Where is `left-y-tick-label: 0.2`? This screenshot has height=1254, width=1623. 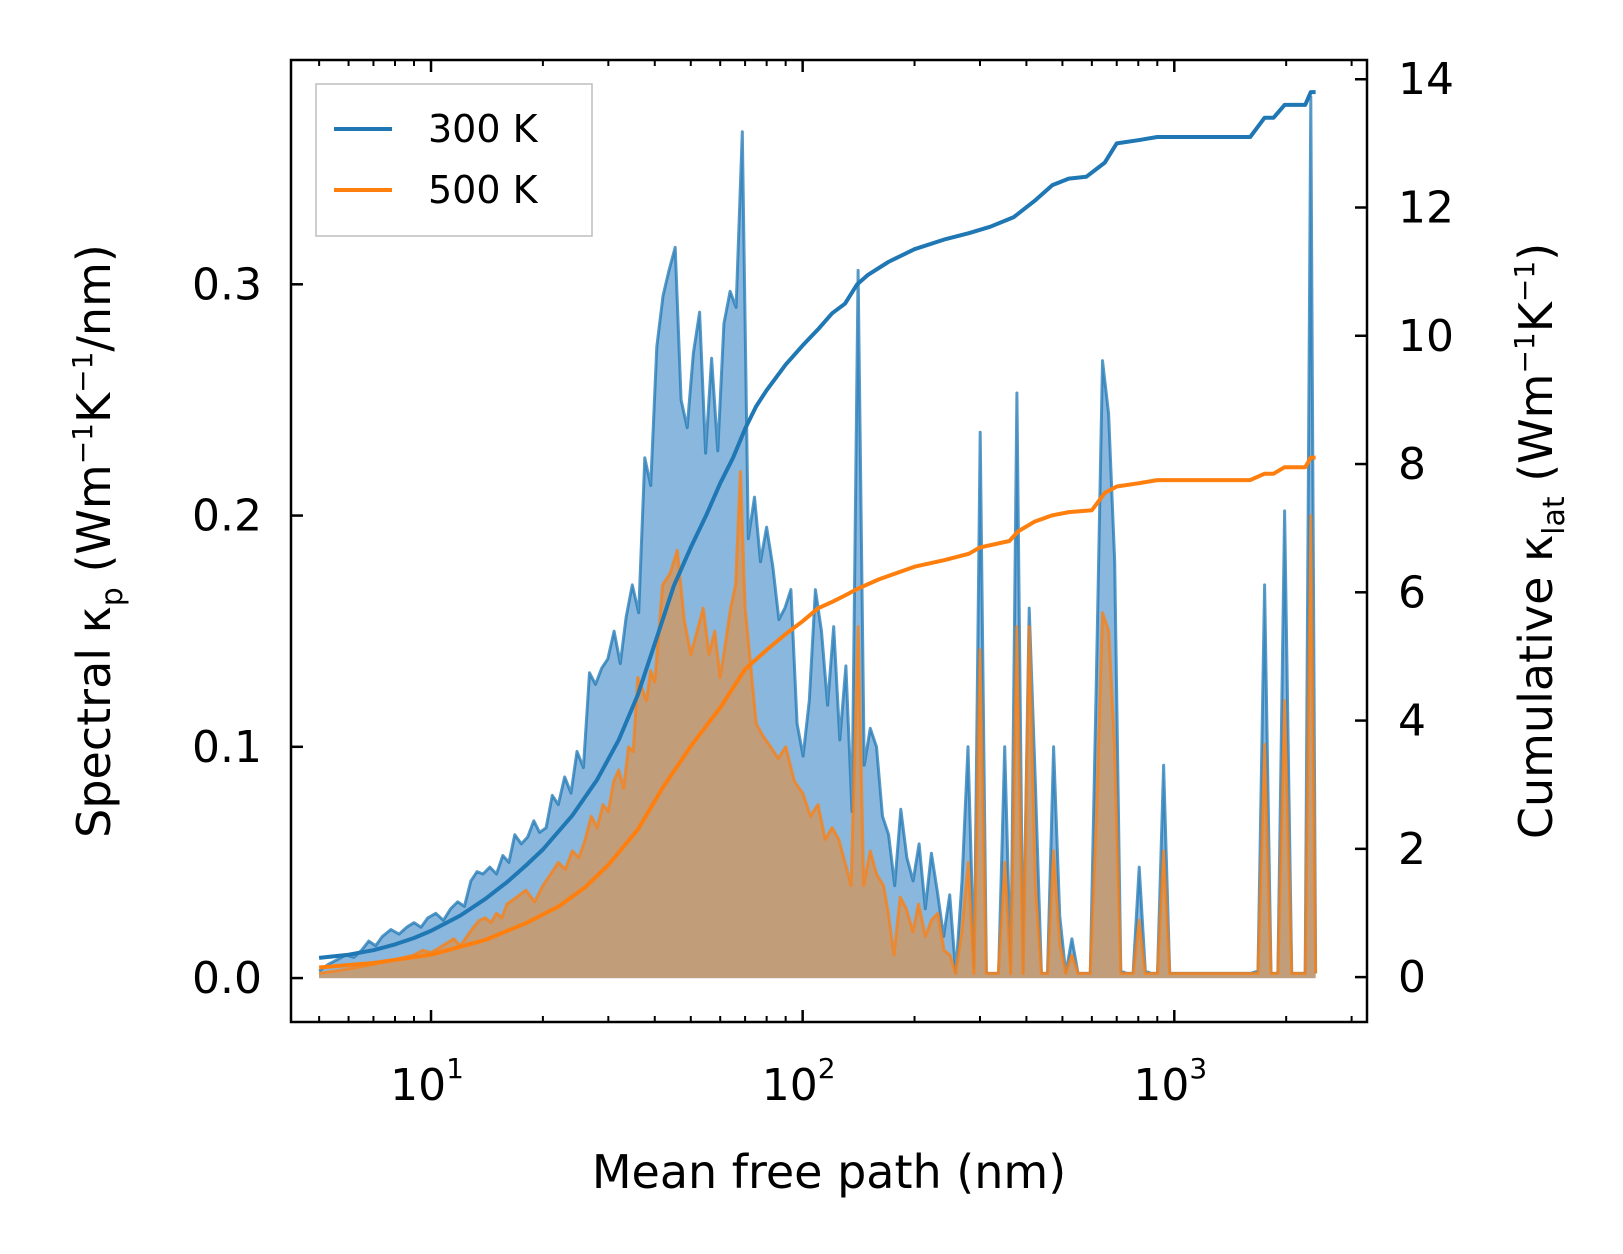 left-y-tick-label: 0.2 is located at coordinates (227, 516).